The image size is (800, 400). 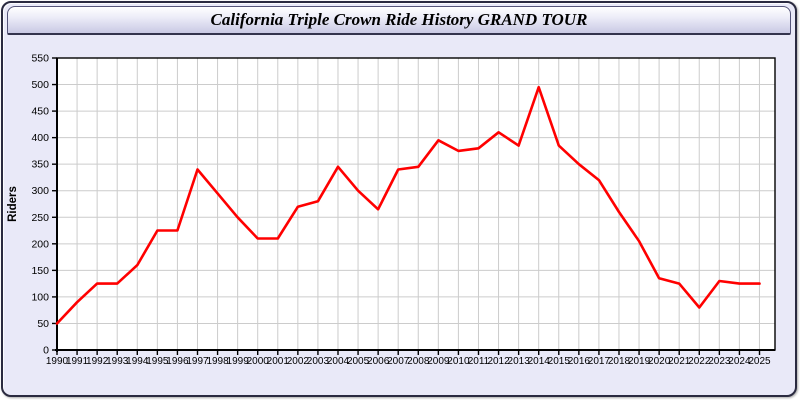 What do you see at coordinates (97, 361) in the screenshot?
I see `x-tick-label: 1992` at bounding box center [97, 361].